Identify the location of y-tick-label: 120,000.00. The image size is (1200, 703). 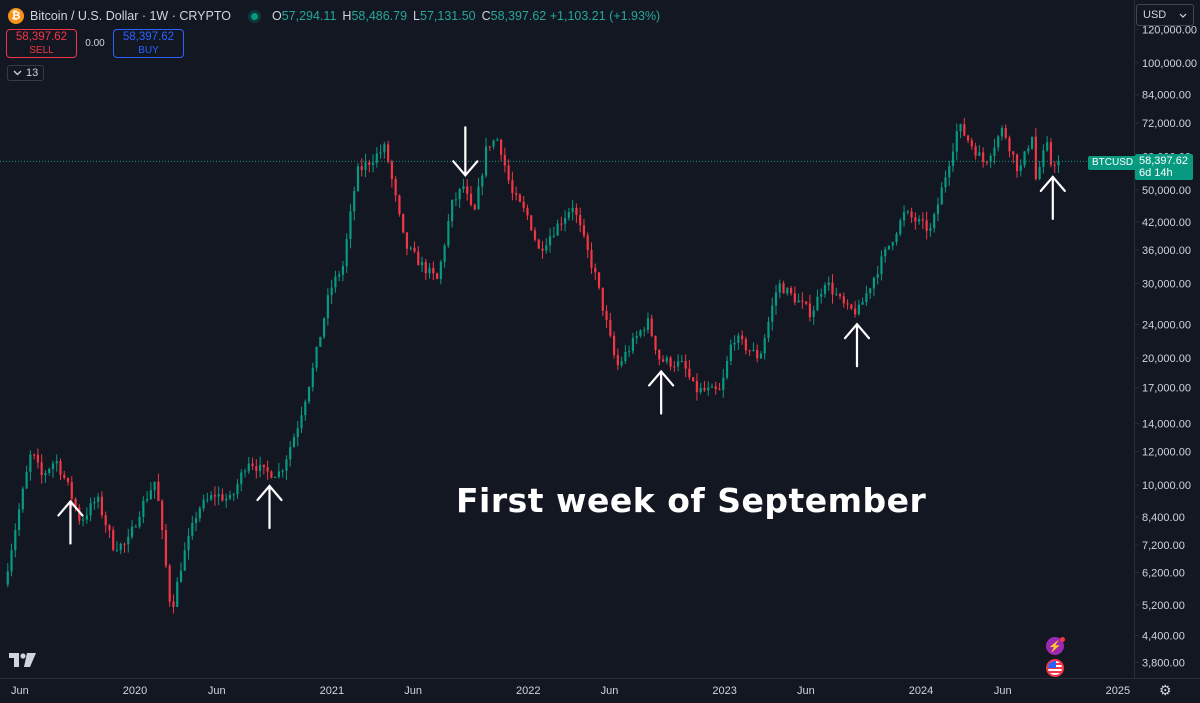
(1169, 30).